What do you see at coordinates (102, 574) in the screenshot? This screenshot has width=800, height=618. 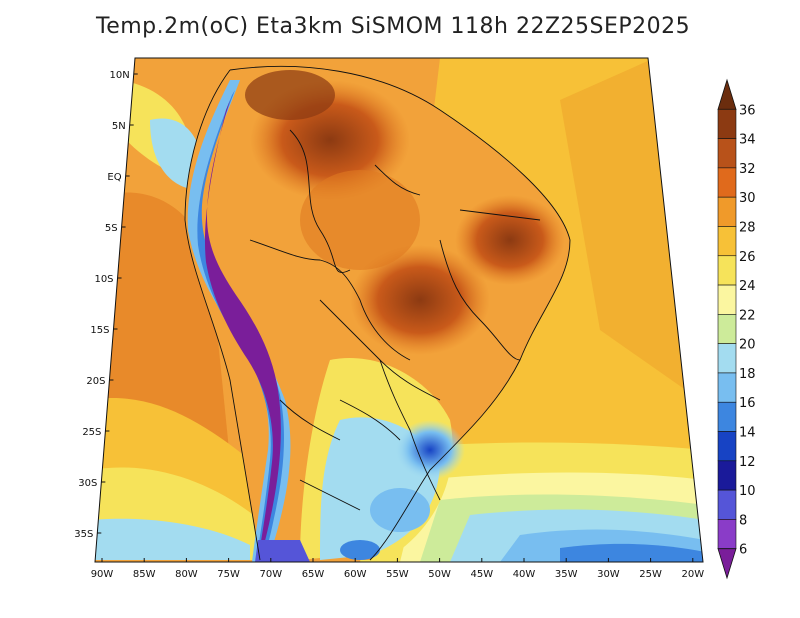 I see `lon-tick-label: 90W` at bounding box center [102, 574].